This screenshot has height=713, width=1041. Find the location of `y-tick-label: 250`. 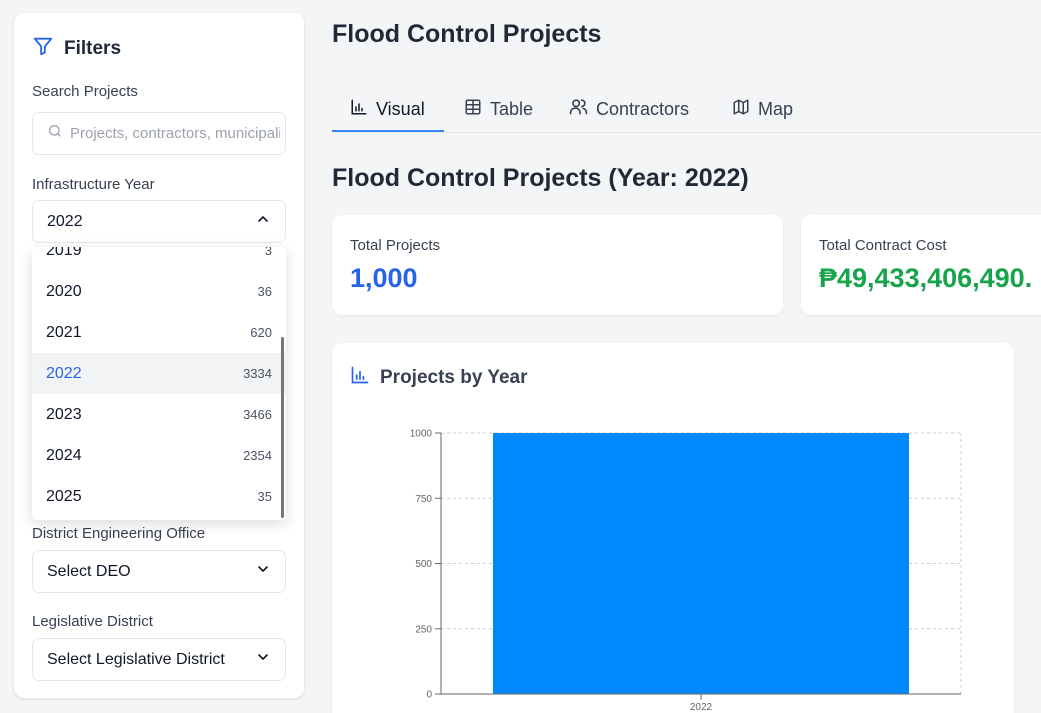

y-tick-label: 250 is located at coordinates (423, 629).